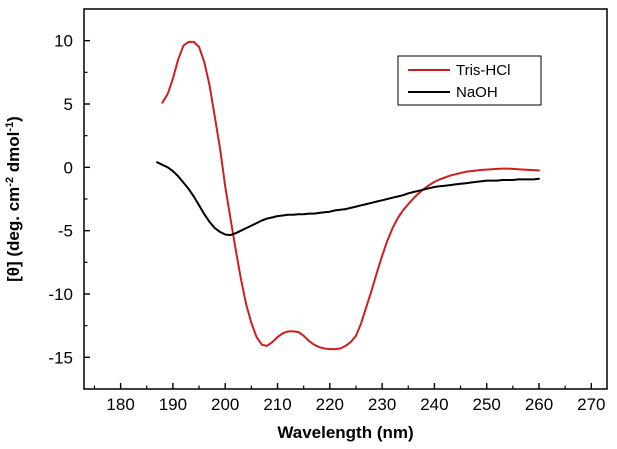  I want to click on x-tick-label: 270, so click(591, 404).